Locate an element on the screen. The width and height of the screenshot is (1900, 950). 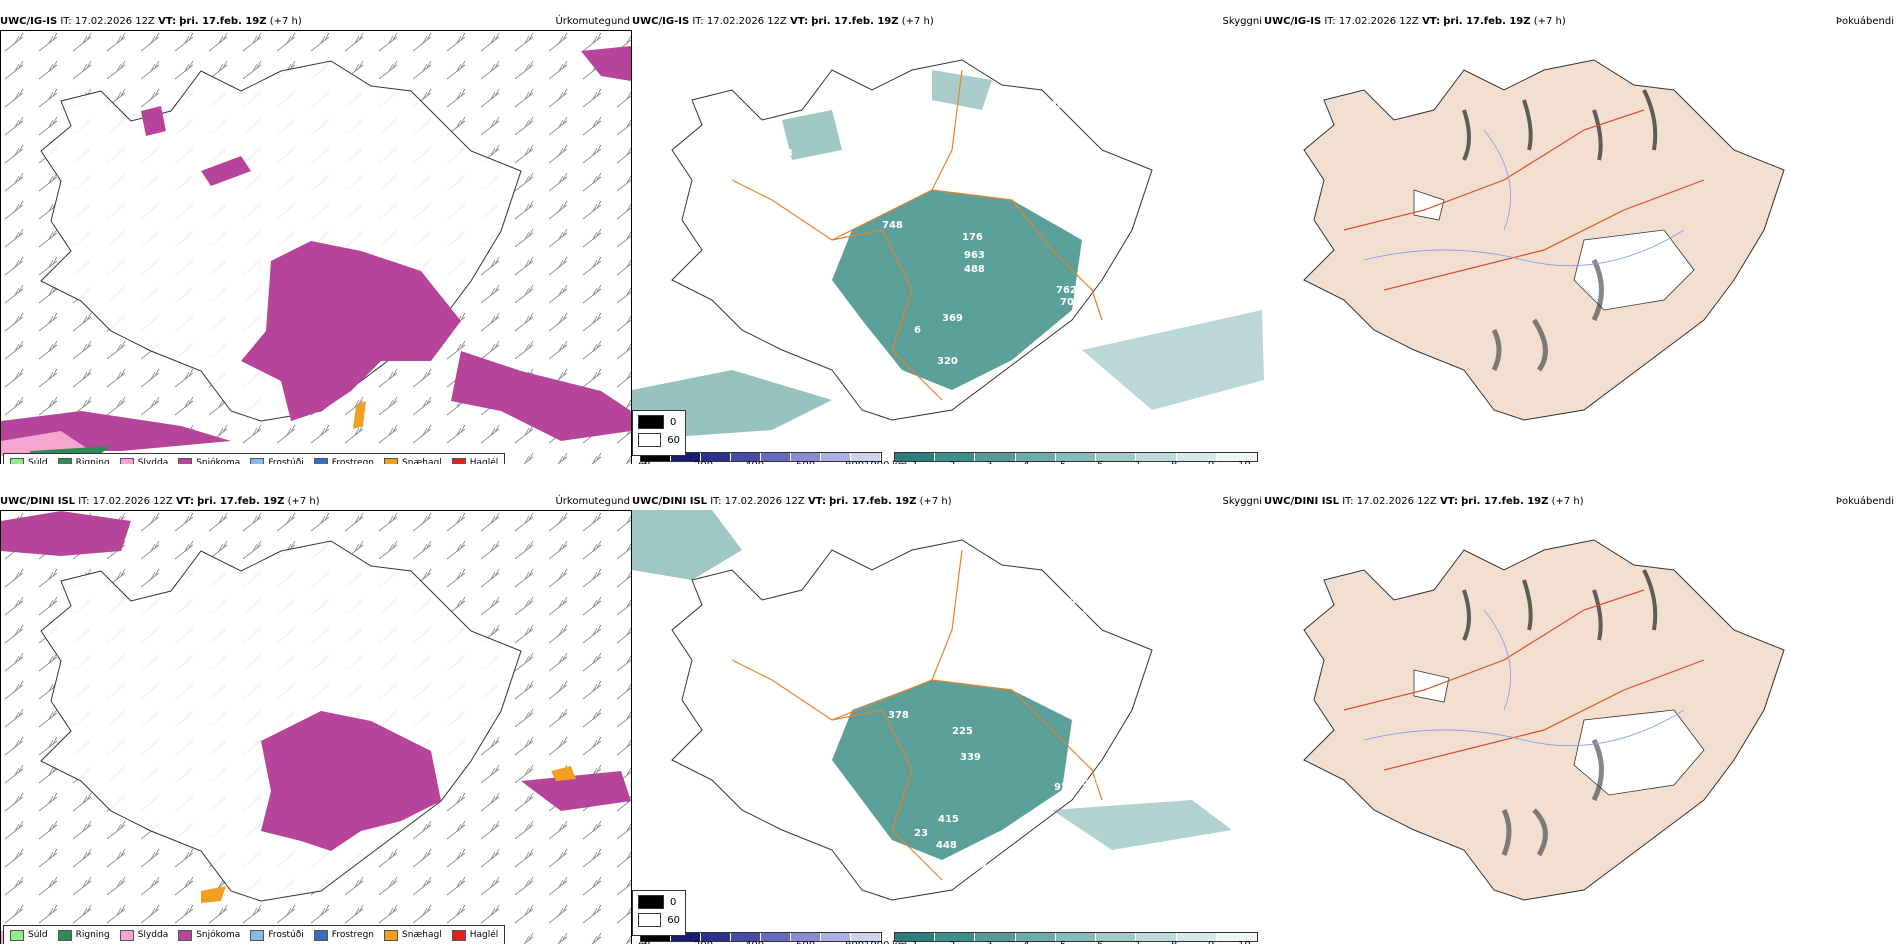
cloud-base-label: 886 is located at coordinates (1076, 615).